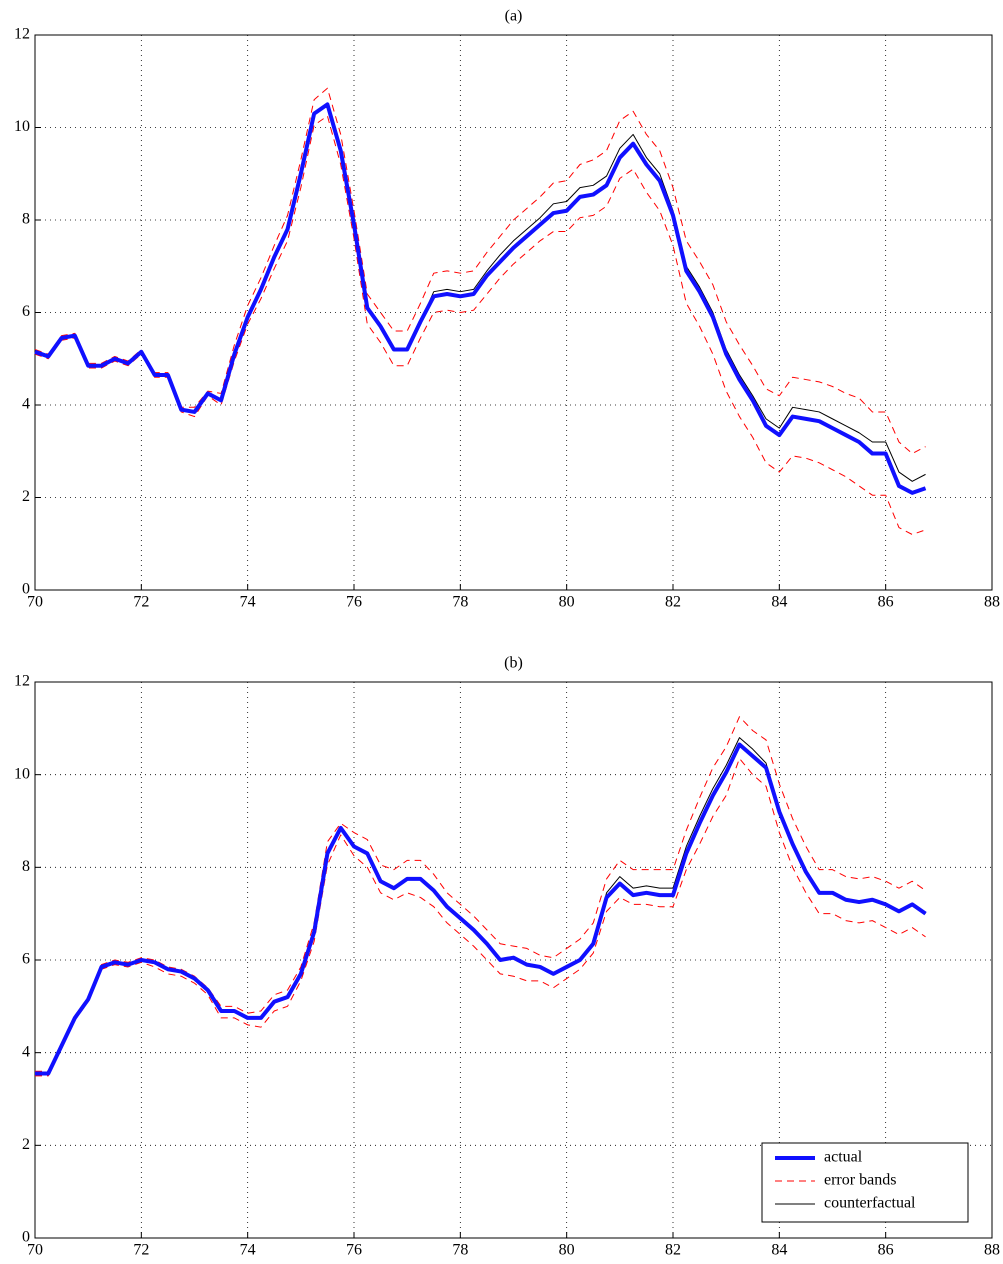  I want to click on legend: actual error bands counterfactual, so click(865, 1182).